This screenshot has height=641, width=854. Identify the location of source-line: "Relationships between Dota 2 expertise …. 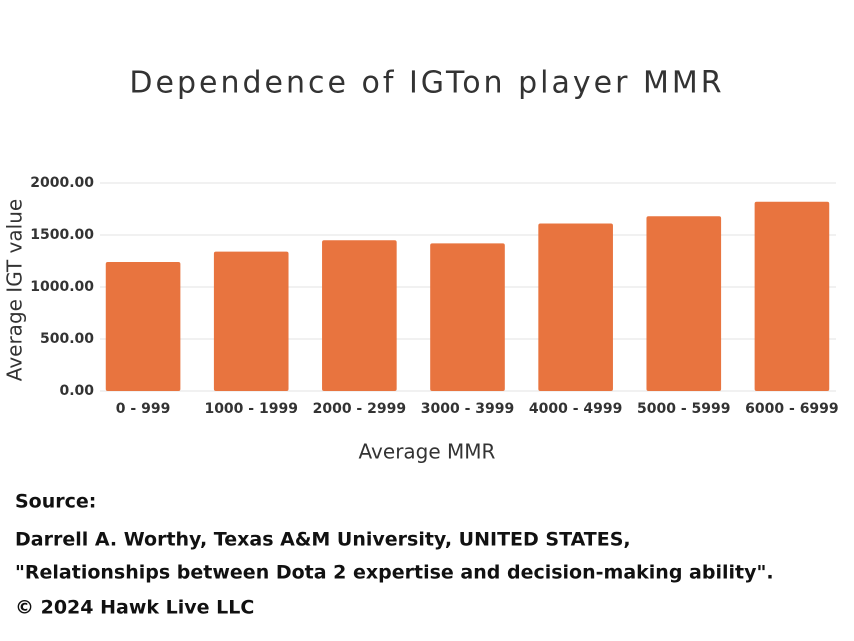
(394, 573).